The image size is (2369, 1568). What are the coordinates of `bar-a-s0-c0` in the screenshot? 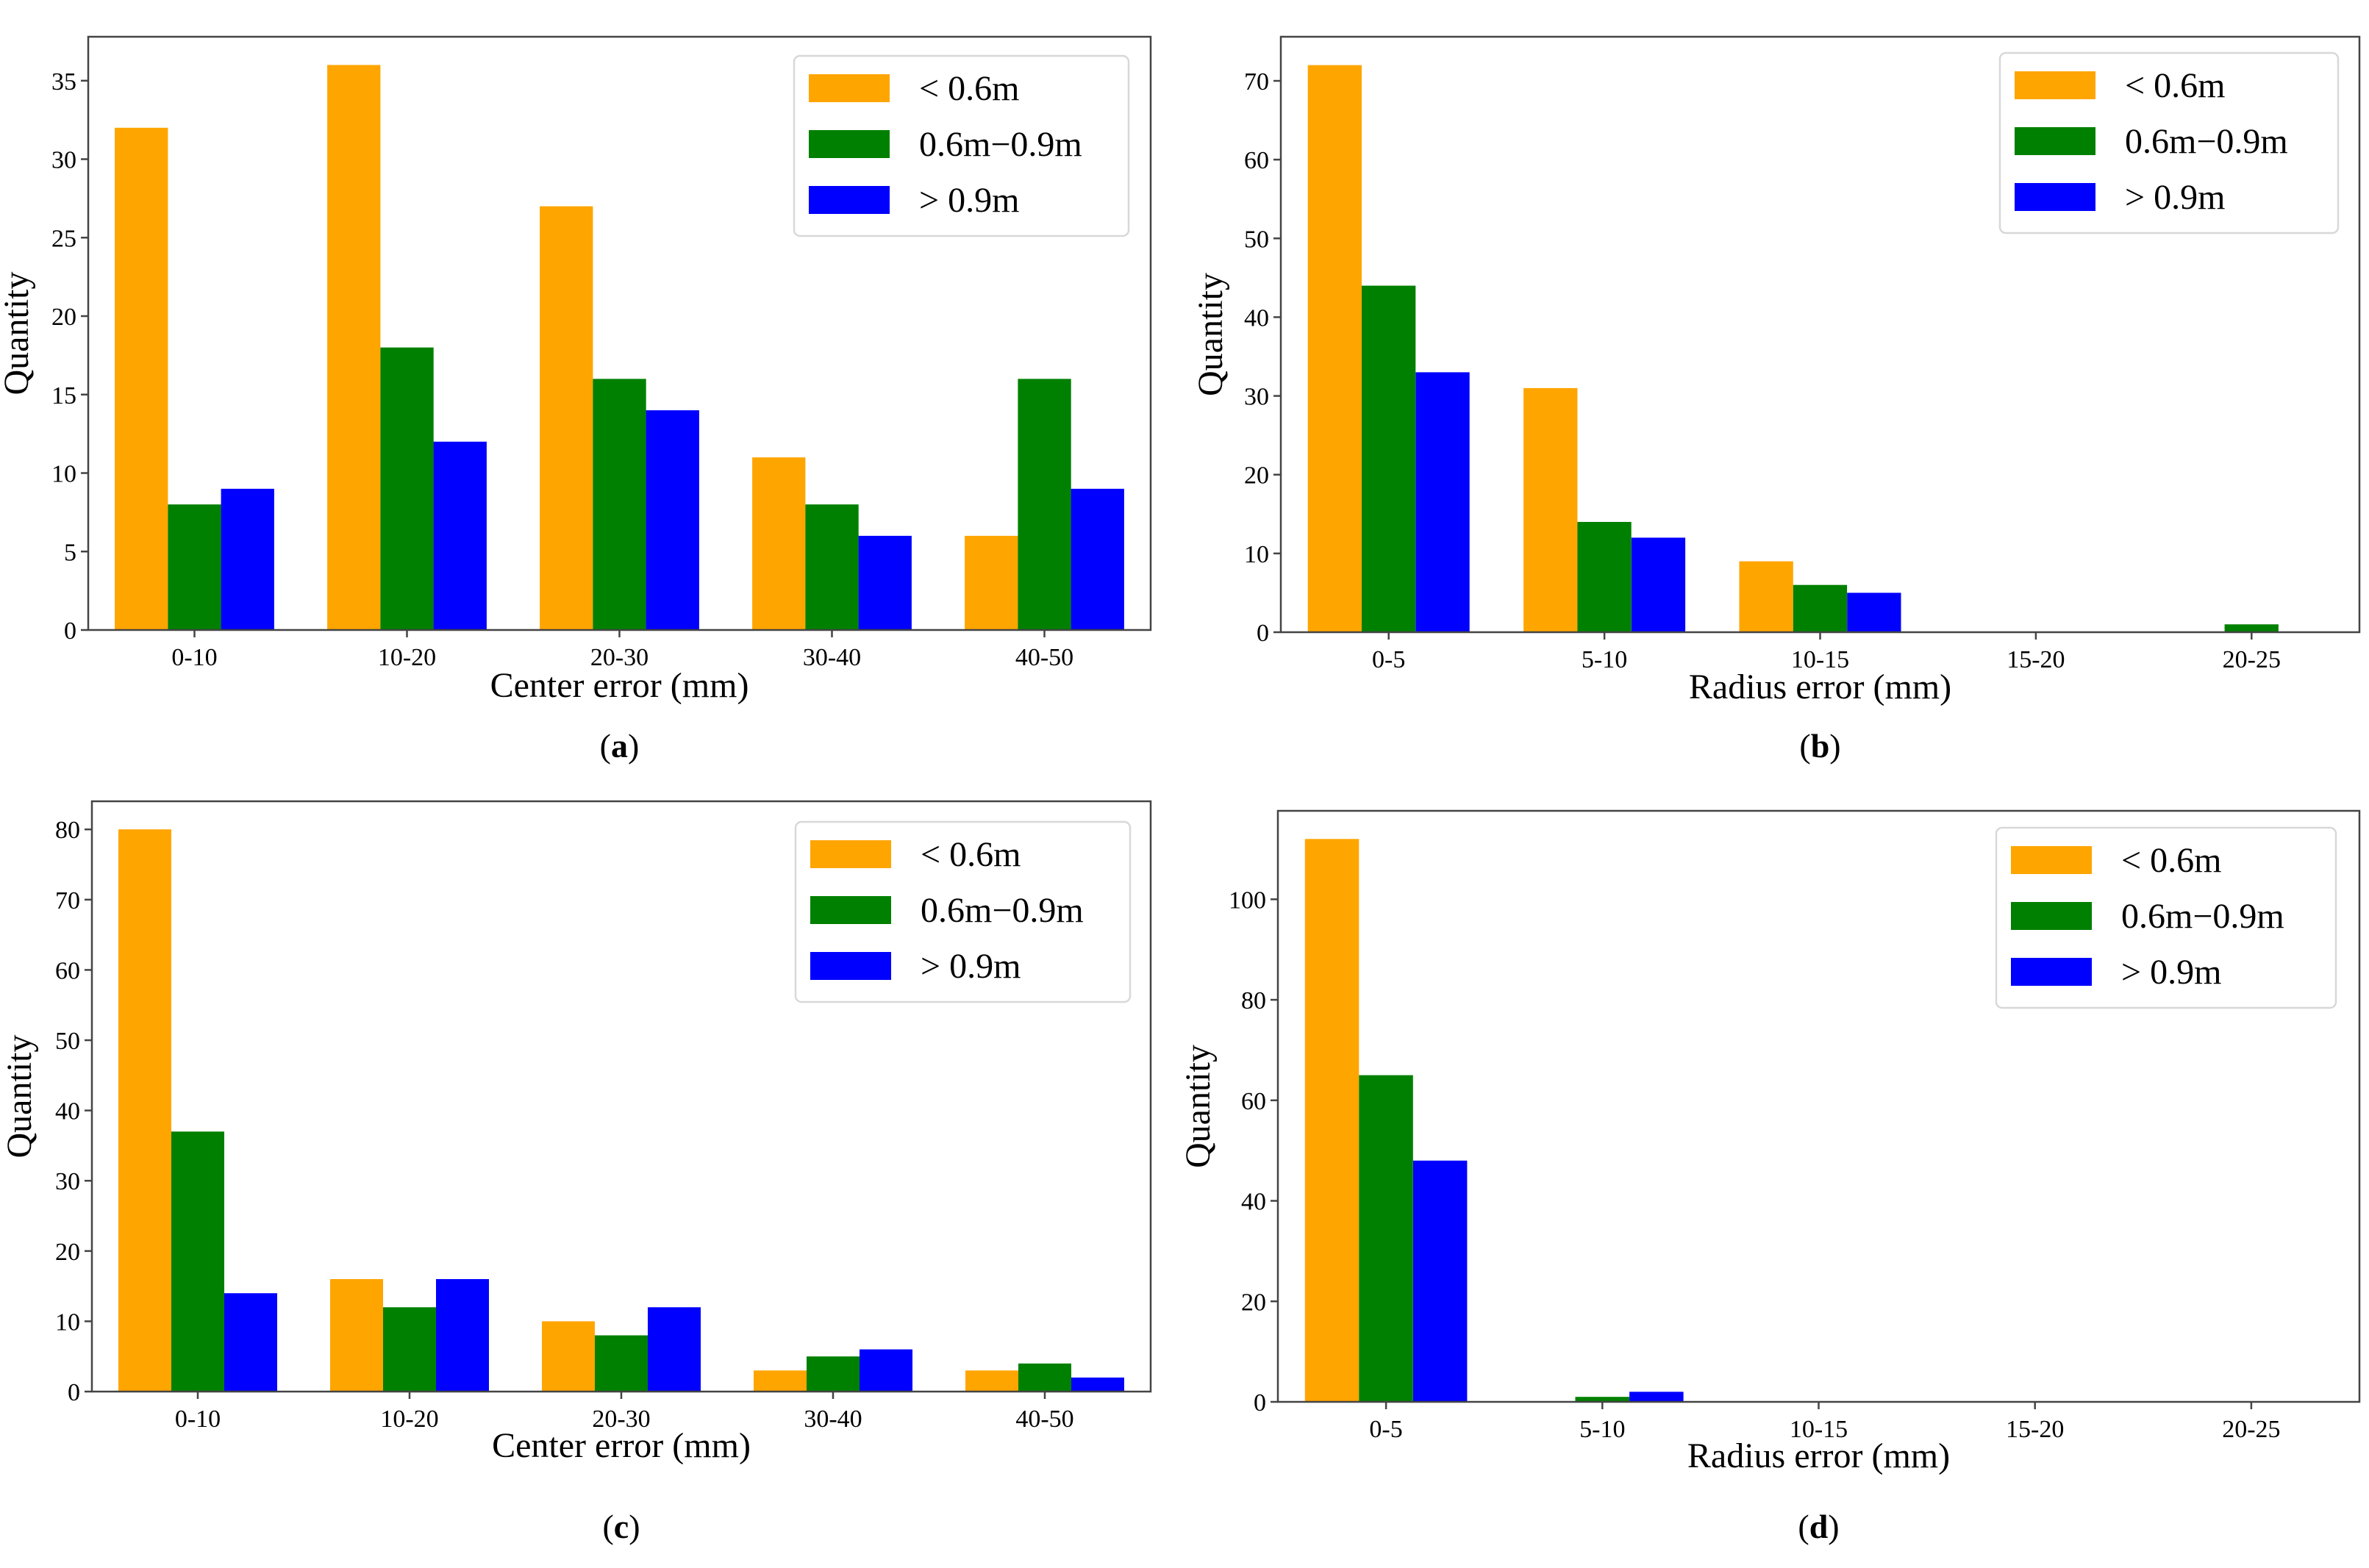 It's located at (141, 379).